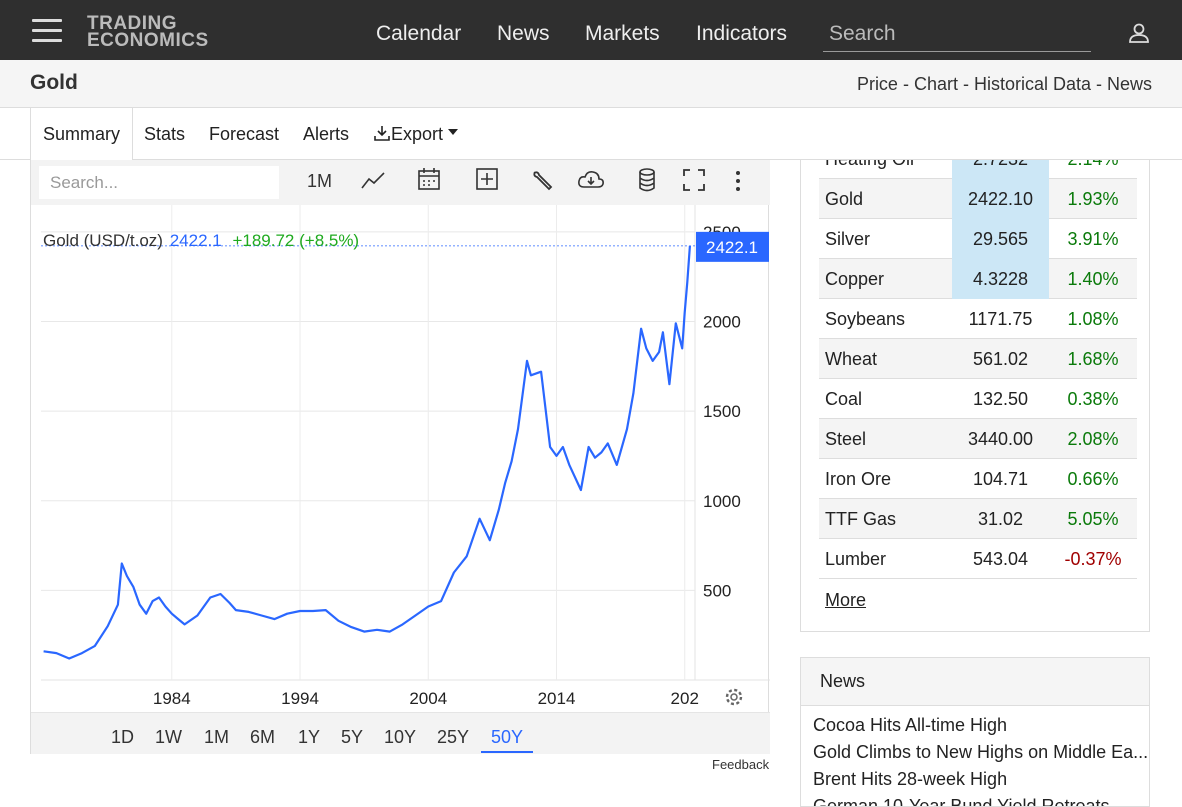 The image size is (1182, 807). Describe the element at coordinates (978, 239) in the screenshot. I see `commodity-row: Silver 29.565 3.91%` at that location.